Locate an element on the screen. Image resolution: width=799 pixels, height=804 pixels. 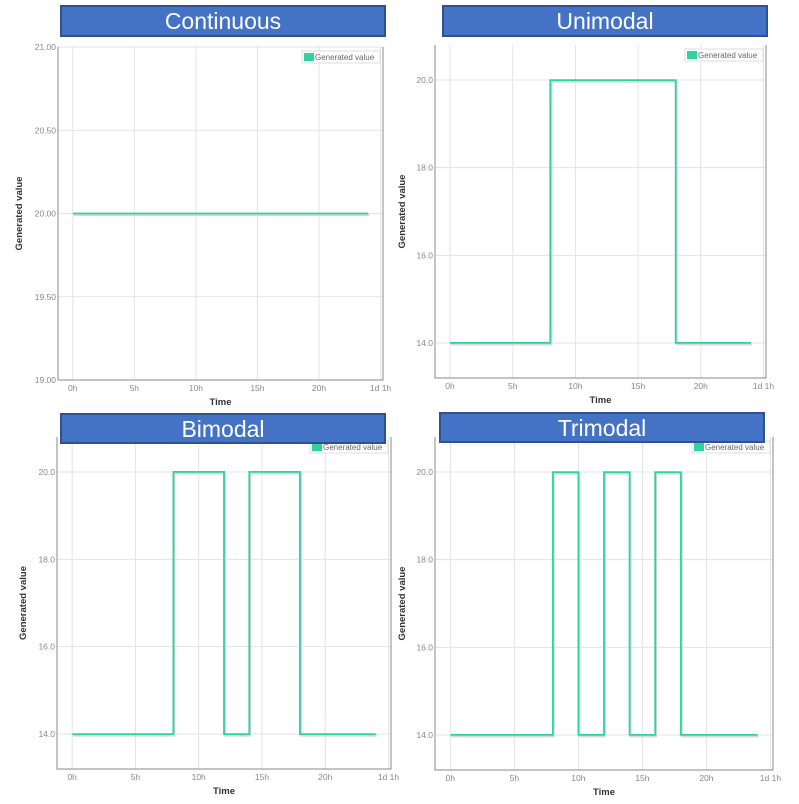
y-tick-label: 20.00 is located at coordinates (46, 214).